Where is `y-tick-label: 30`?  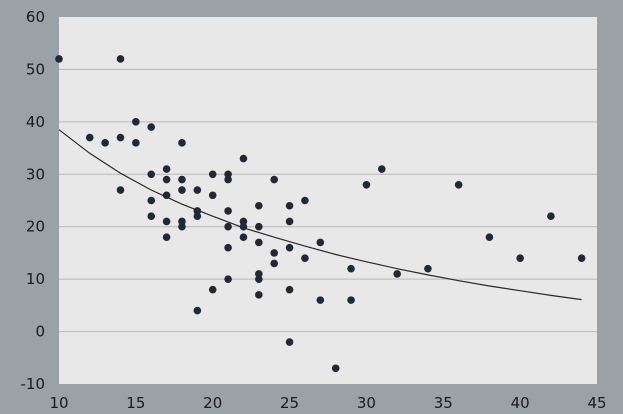 y-tick-label: 30 is located at coordinates (35, 174).